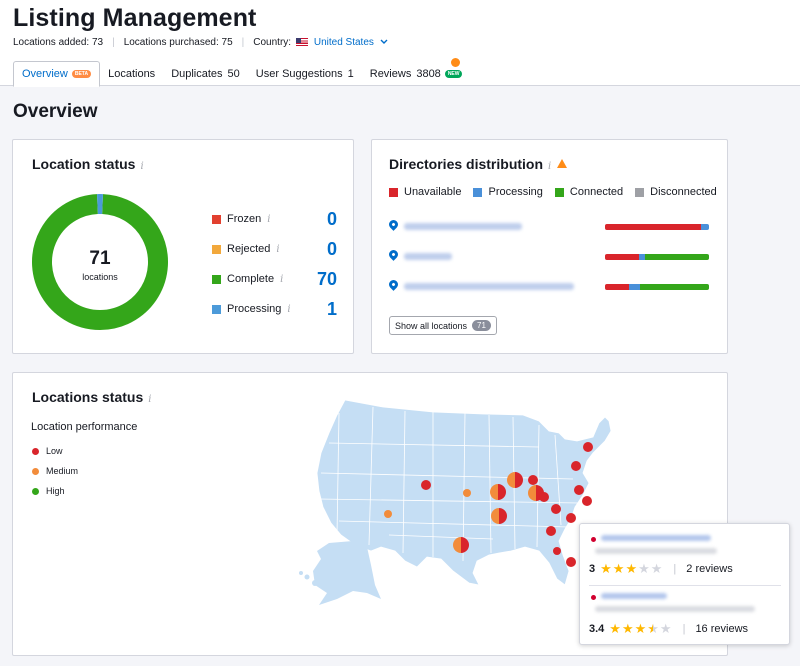  I want to click on legend-value: 70, so click(326, 278).